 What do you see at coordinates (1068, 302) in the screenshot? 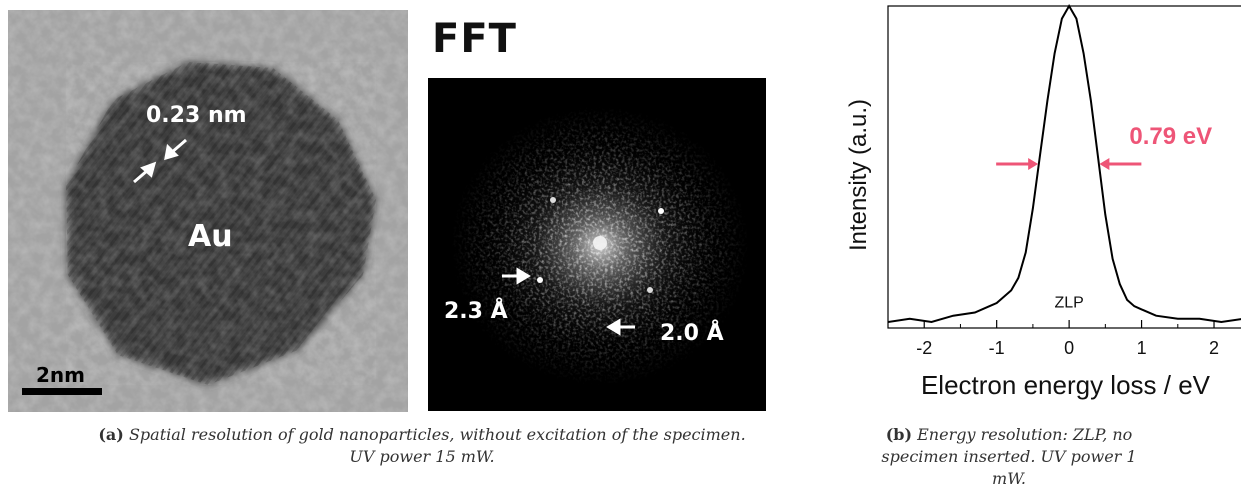
I see `zlp-annotation: ZLP` at bounding box center [1068, 302].